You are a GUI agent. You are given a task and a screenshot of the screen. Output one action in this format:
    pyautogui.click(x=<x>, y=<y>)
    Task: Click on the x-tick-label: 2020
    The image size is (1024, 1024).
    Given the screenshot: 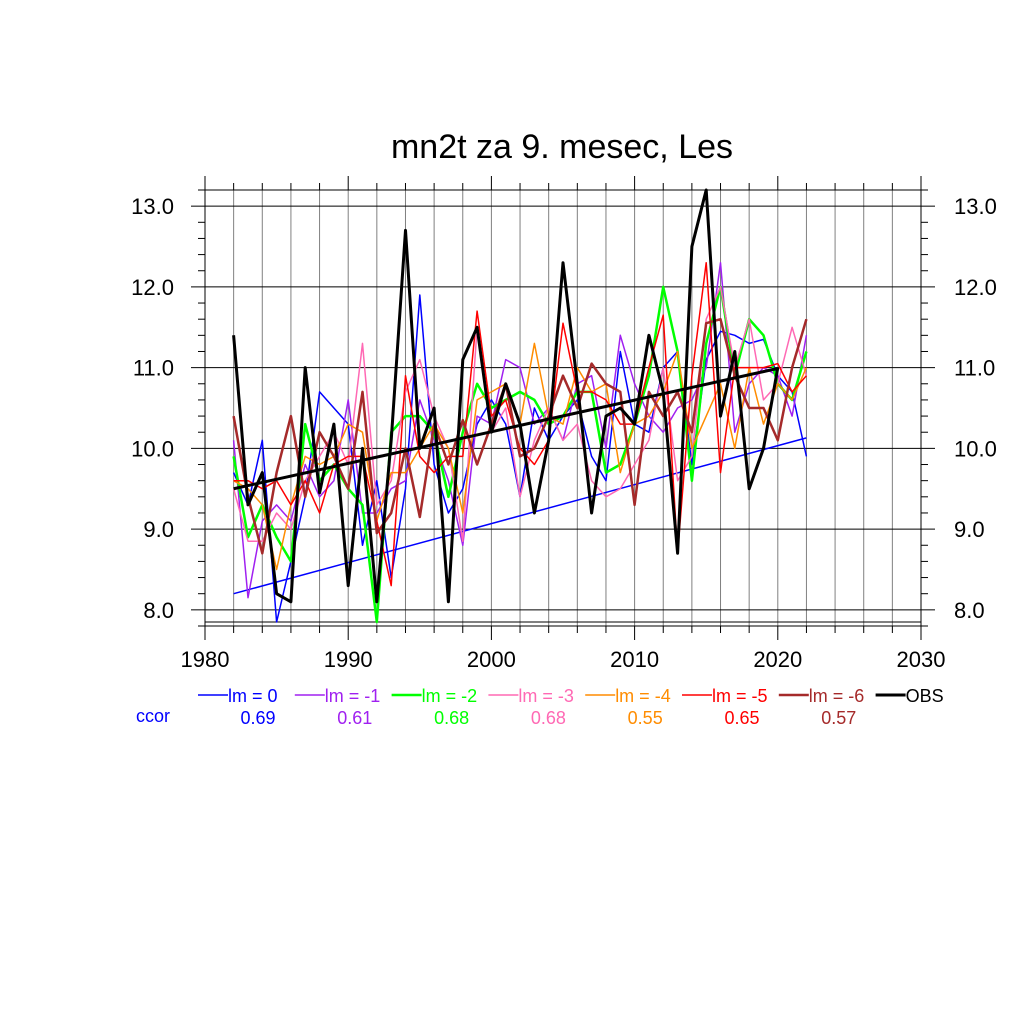 What is the action you would take?
    pyautogui.click(x=777, y=659)
    